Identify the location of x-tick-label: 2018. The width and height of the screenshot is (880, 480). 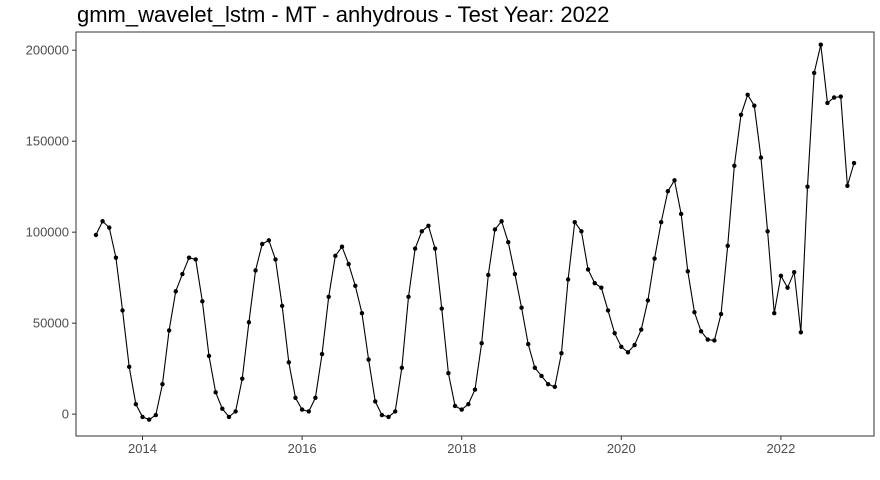
(461, 448).